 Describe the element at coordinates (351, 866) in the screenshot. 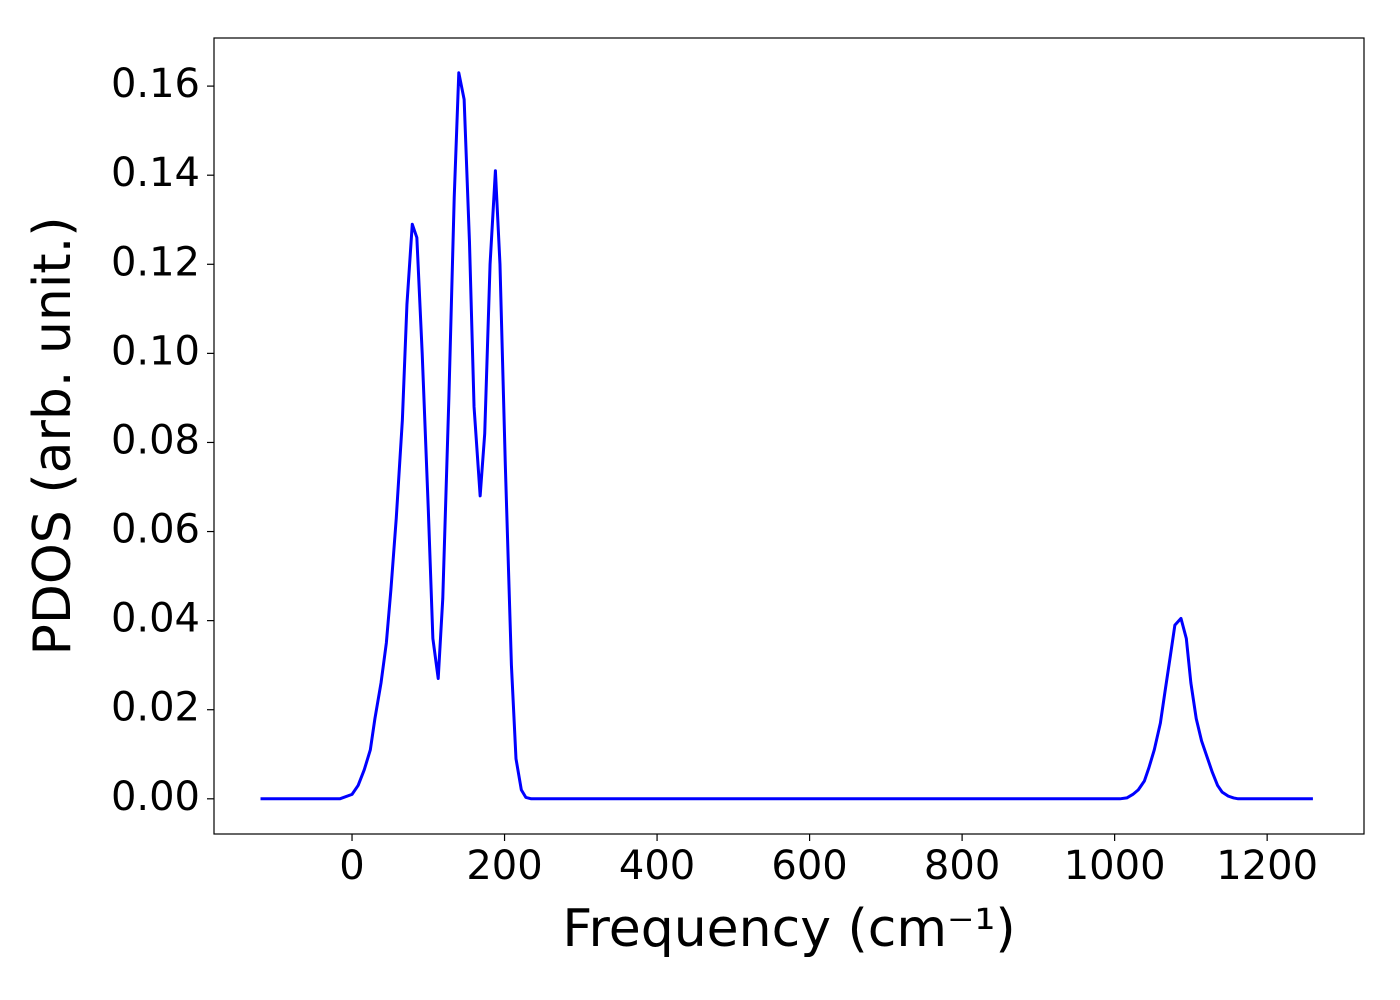

I see `x-tick-label: 0` at that location.